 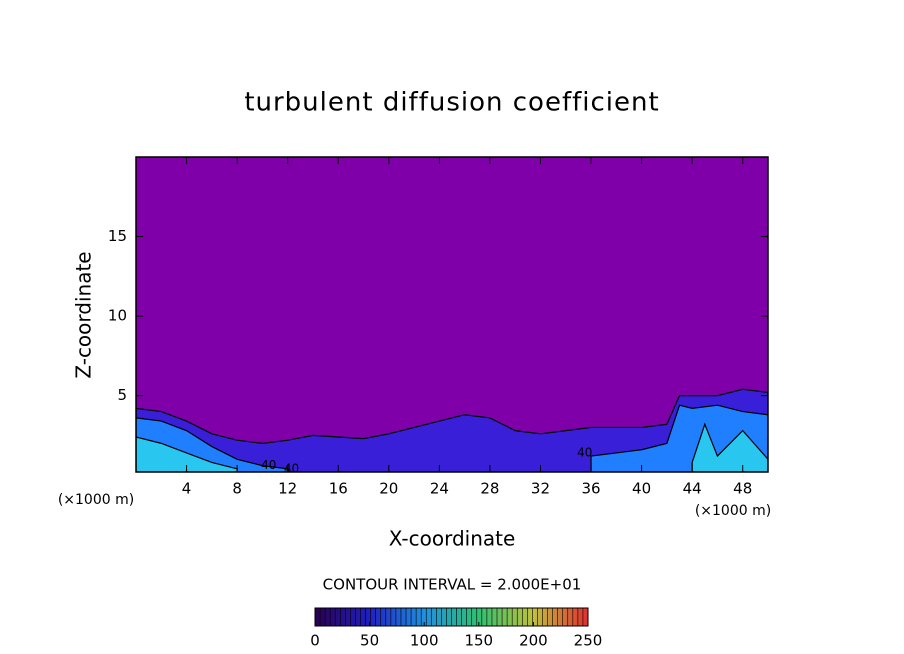 What do you see at coordinates (533, 641) in the screenshot?
I see `colorbar-tick-label: 200` at bounding box center [533, 641].